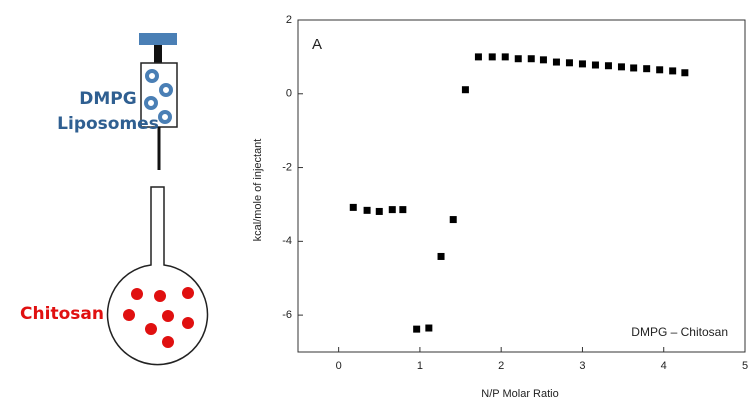 The image size is (751, 403). What do you see at coordinates (745, 366) in the screenshot?
I see `x-tick-label: 5` at bounding box center [745, 366].